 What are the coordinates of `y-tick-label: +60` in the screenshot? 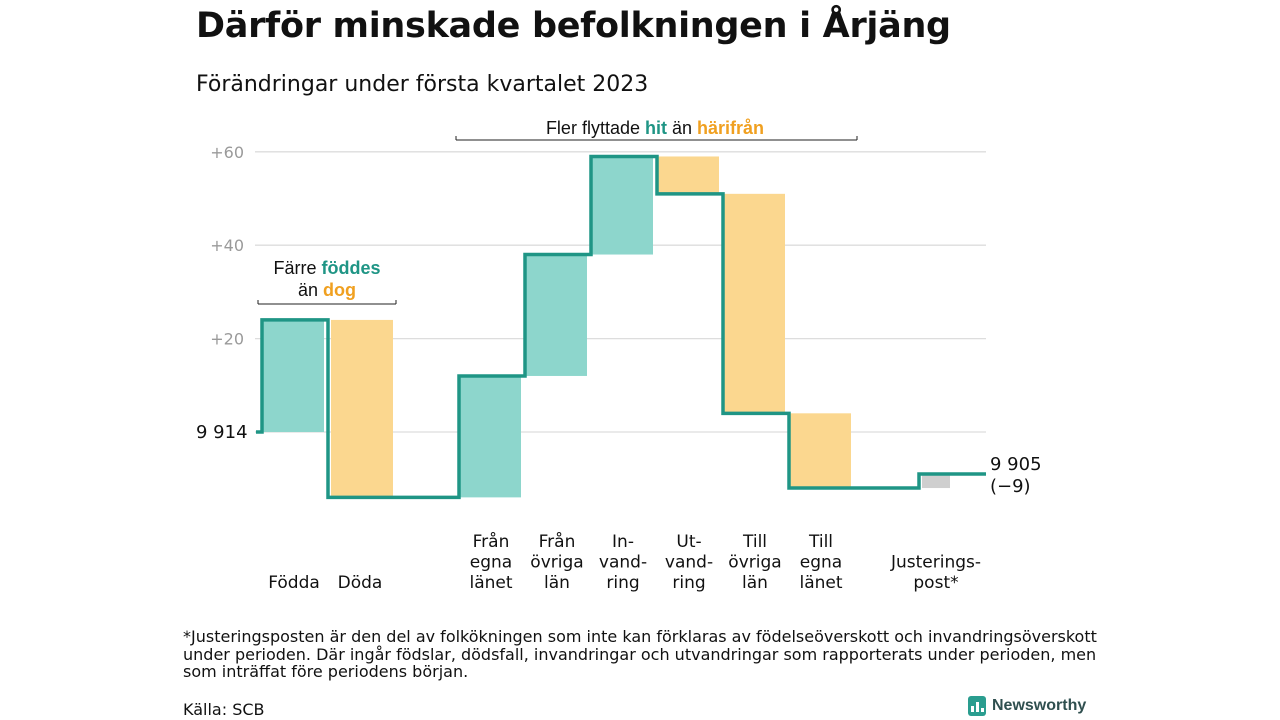 It's located at (227, 152).